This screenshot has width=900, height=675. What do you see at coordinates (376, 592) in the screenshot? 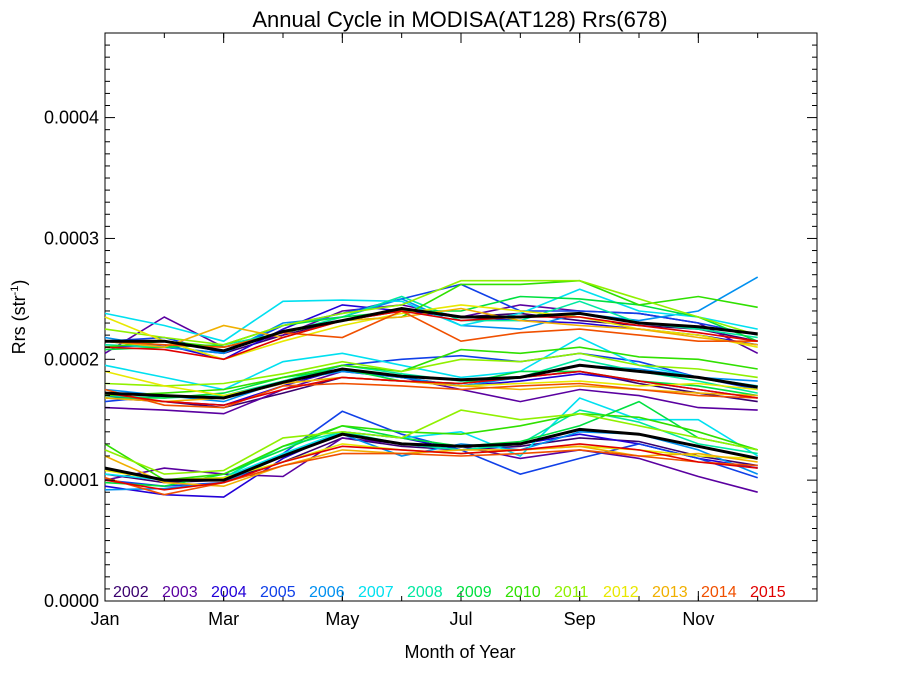
I see `legend-entry-2007: 2007` at bounding box center [376, 592].